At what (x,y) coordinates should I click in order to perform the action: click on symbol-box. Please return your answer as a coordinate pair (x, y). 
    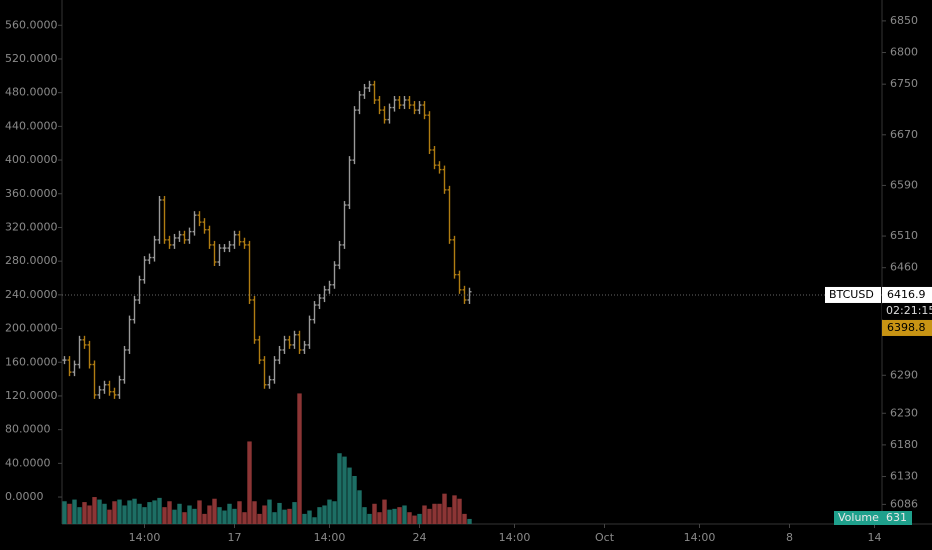
    Looking at the image, I should click on (853, 294).